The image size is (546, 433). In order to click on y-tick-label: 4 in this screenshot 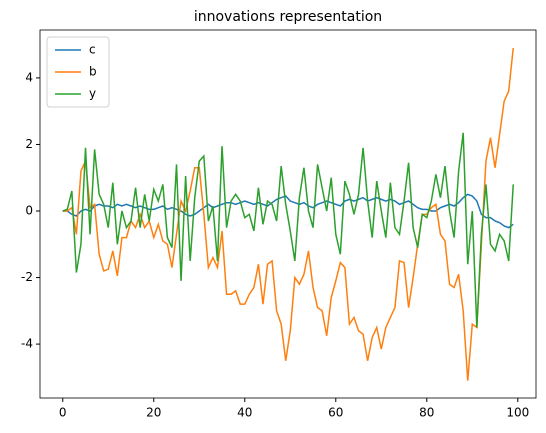, I will do `click(29, 77)`.